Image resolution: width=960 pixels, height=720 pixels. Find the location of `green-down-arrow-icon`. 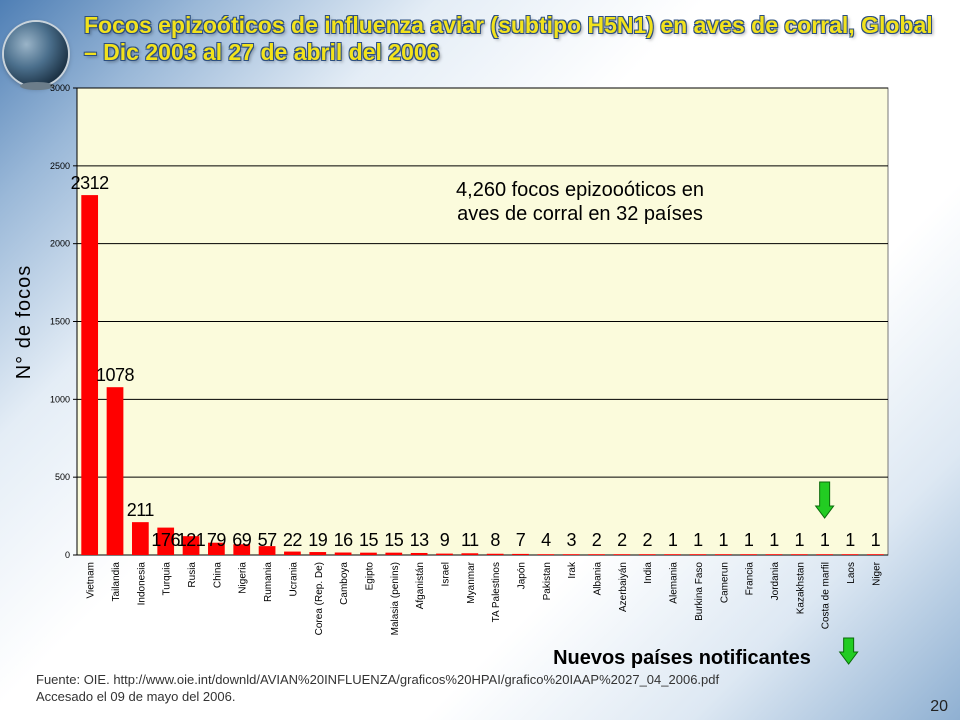

green-down-arrow-icon is located at coordinates (824, 500).